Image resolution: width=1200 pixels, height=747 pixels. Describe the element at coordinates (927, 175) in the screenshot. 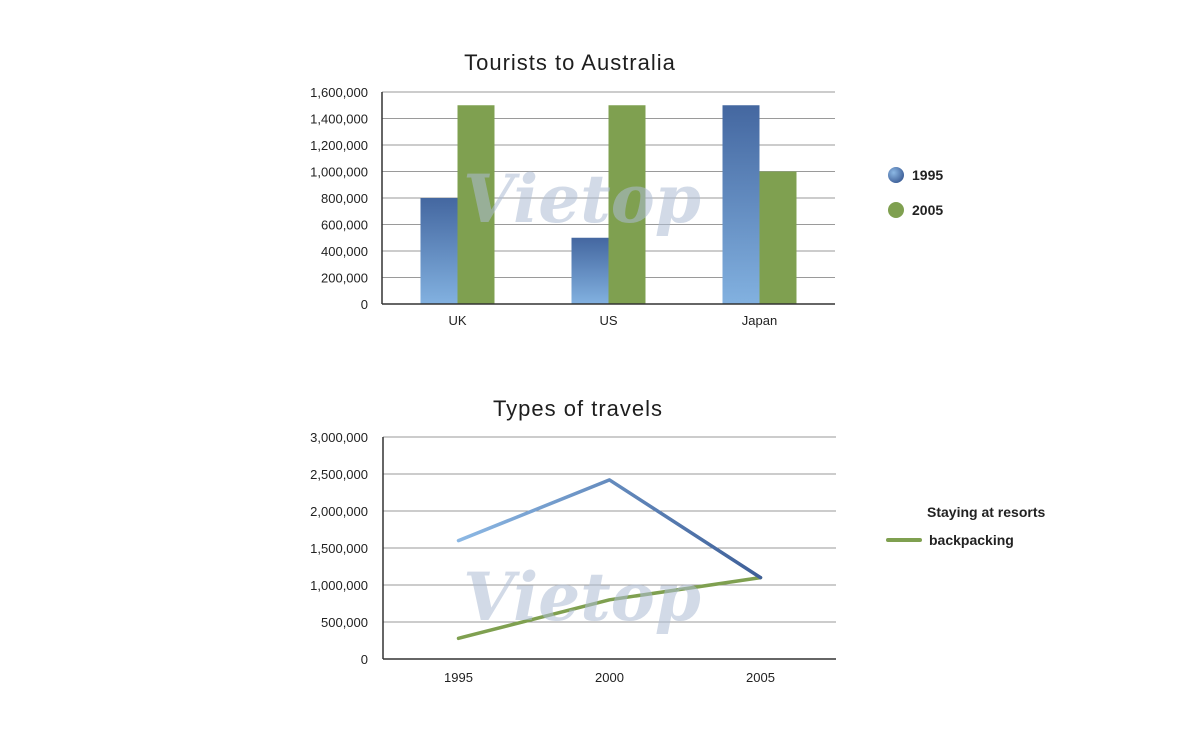

I see `legend-label-1995: 1995` at that location.